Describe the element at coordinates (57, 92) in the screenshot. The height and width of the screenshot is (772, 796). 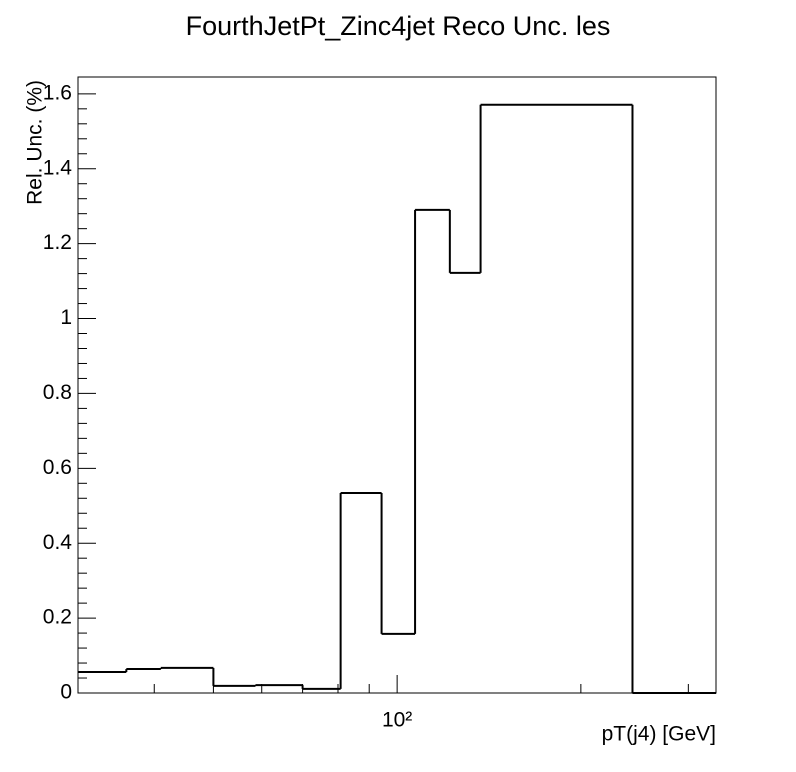
I see `y-tick-label: 1.6` at that location.